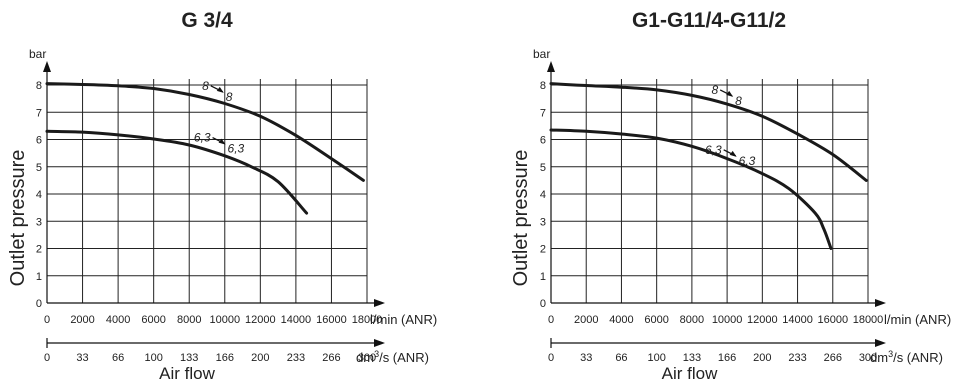 This screenshot has width=976, height=383. I want to click on chart-title: G 3/4, so click(207, 20).